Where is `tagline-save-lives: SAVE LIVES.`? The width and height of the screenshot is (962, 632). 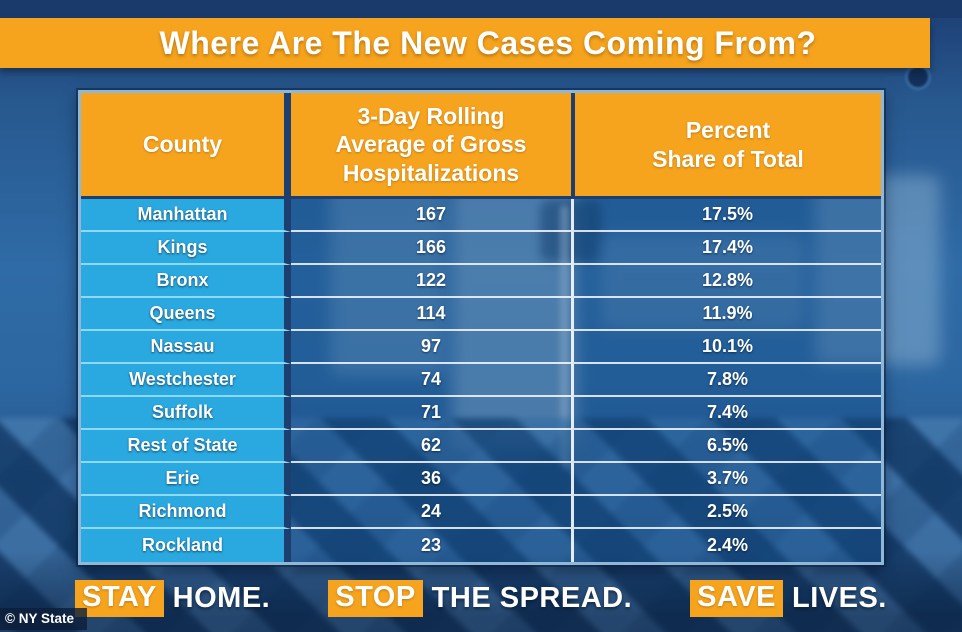
tagline-save-lives: SAVE LIVES. is located at coordinates (788, 598).